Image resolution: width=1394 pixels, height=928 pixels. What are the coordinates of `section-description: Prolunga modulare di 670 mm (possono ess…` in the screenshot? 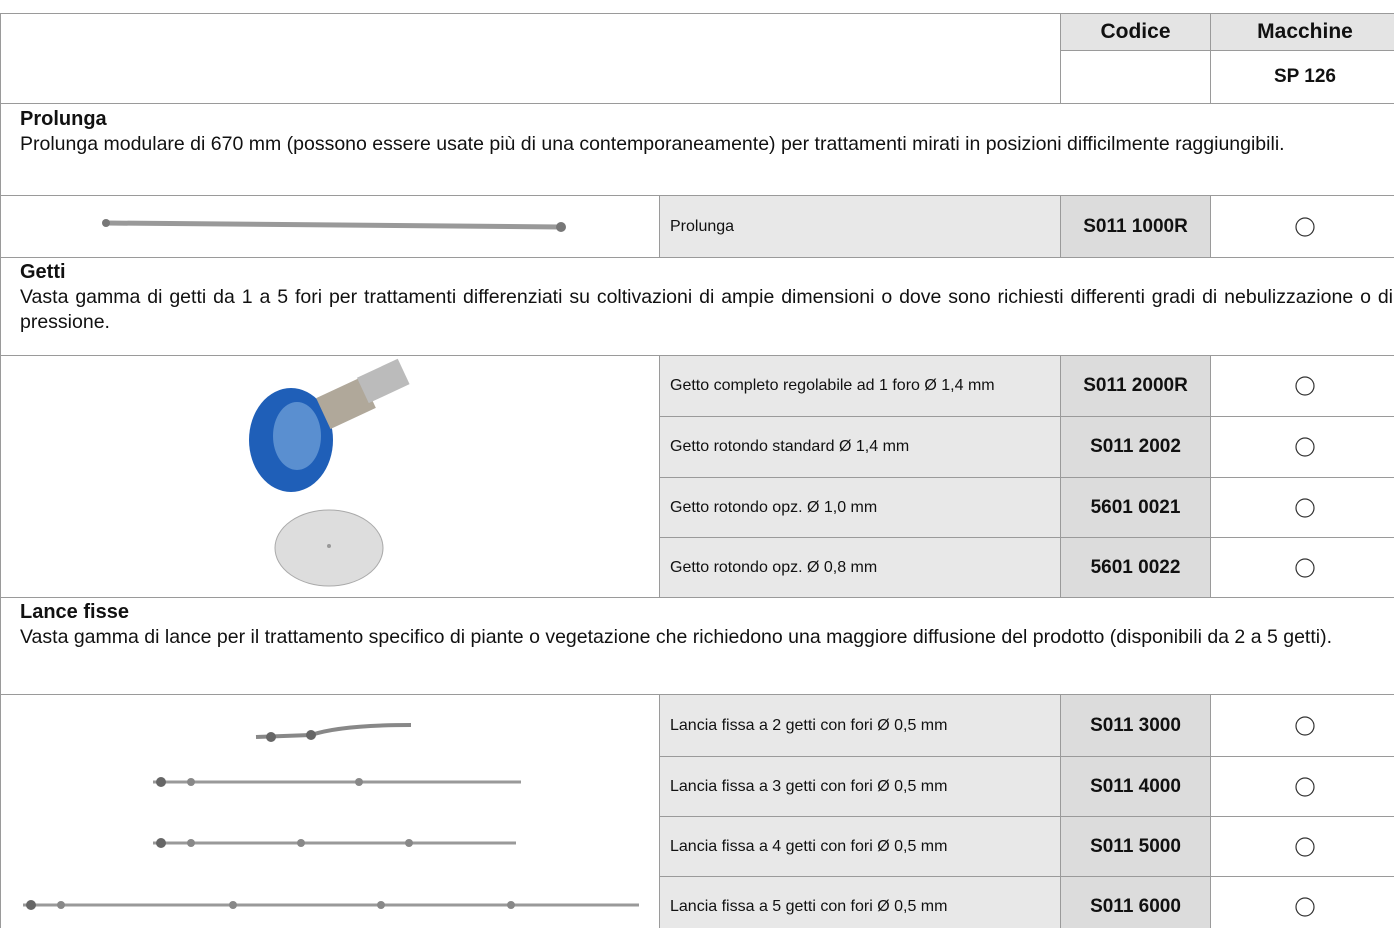 It's located at (652, 144).